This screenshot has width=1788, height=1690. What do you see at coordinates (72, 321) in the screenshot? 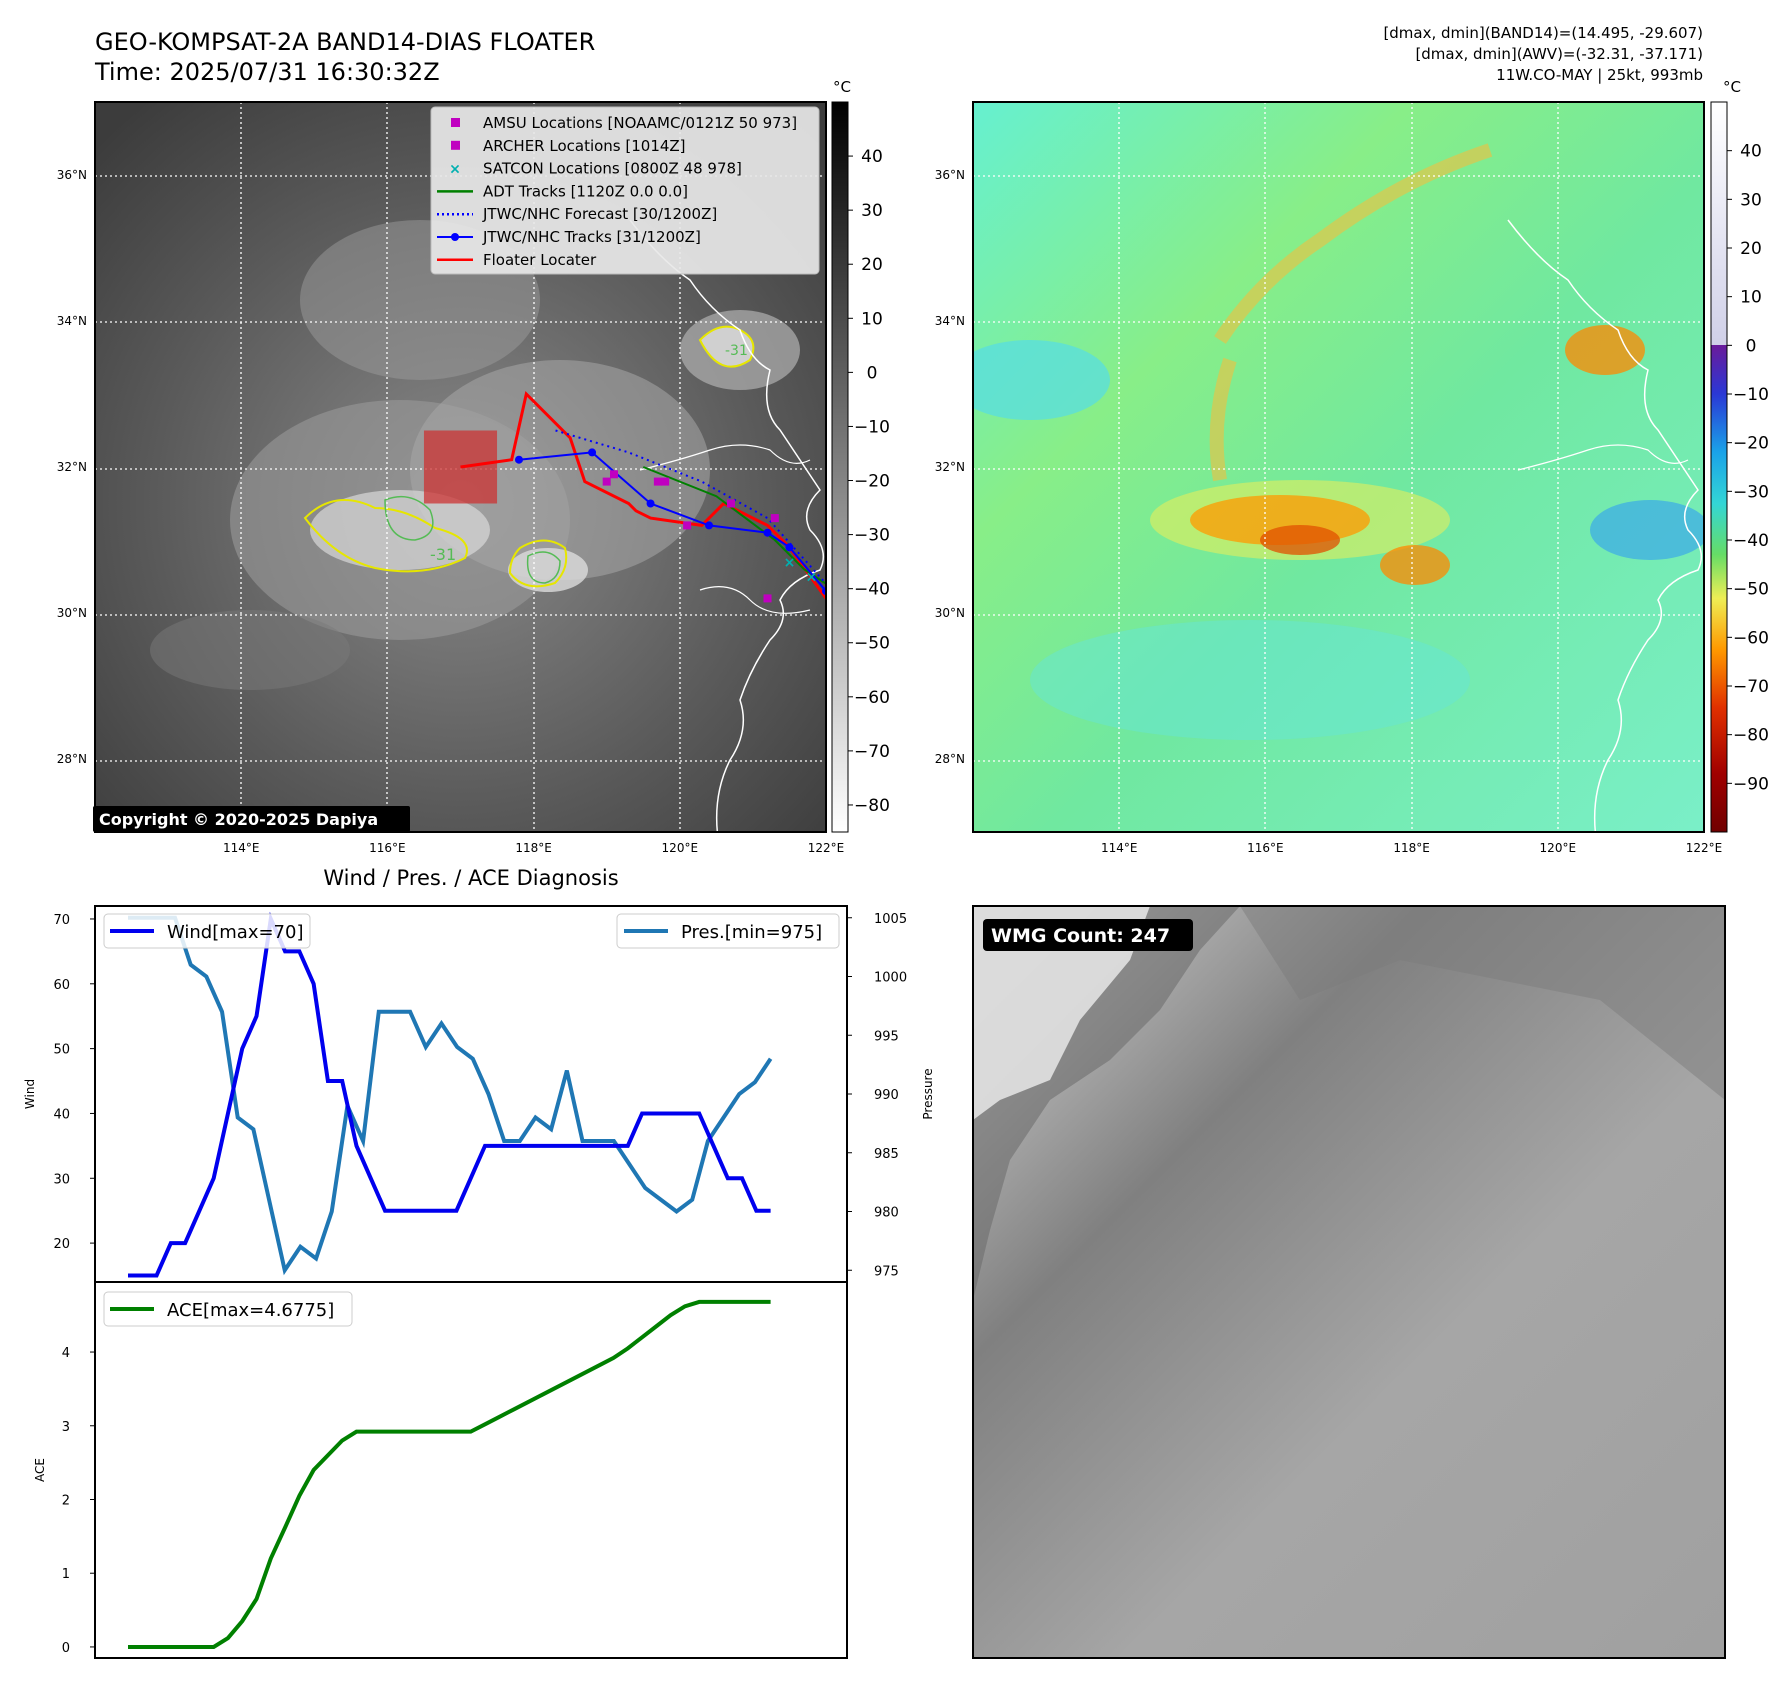
I see `lat-label: 34°N` at bounding box center [72, 321].